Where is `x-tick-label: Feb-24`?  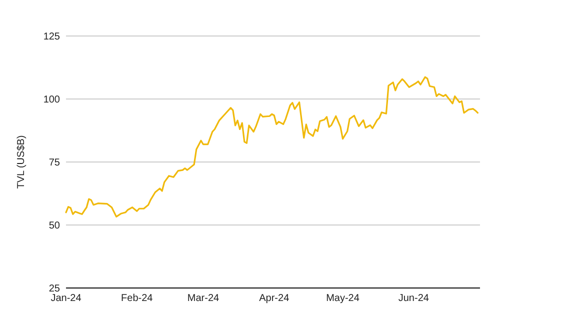 x-tick-label: Feb-24 is located at coordinates (137, 298).